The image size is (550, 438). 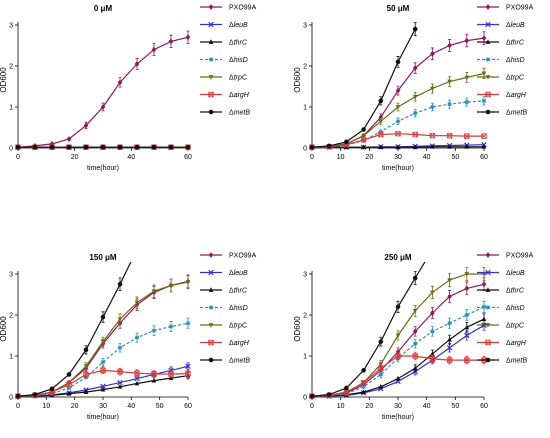 I want to click on legend-item-trpc: ΔtrpC, so click(x=224, y=78).